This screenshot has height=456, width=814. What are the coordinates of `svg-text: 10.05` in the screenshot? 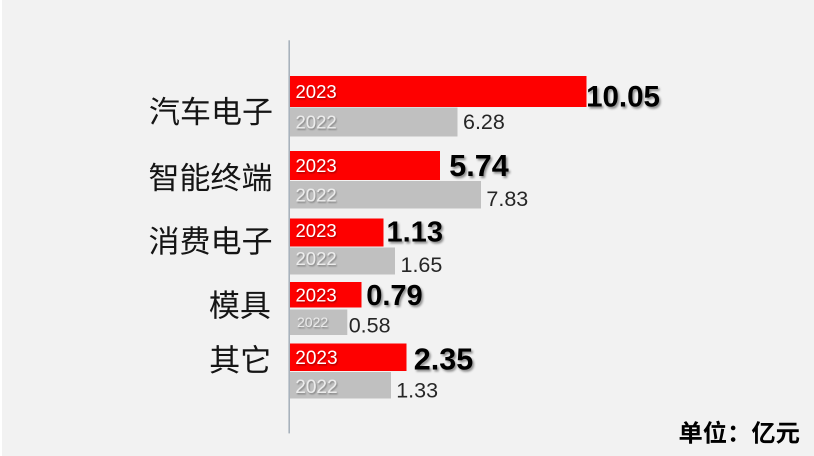 It's located at (623, 96).